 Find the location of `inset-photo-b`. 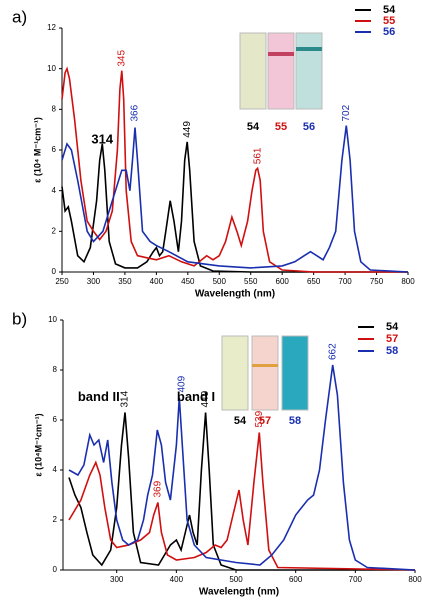

inset-photo-b is located at coordinates (265, 373).